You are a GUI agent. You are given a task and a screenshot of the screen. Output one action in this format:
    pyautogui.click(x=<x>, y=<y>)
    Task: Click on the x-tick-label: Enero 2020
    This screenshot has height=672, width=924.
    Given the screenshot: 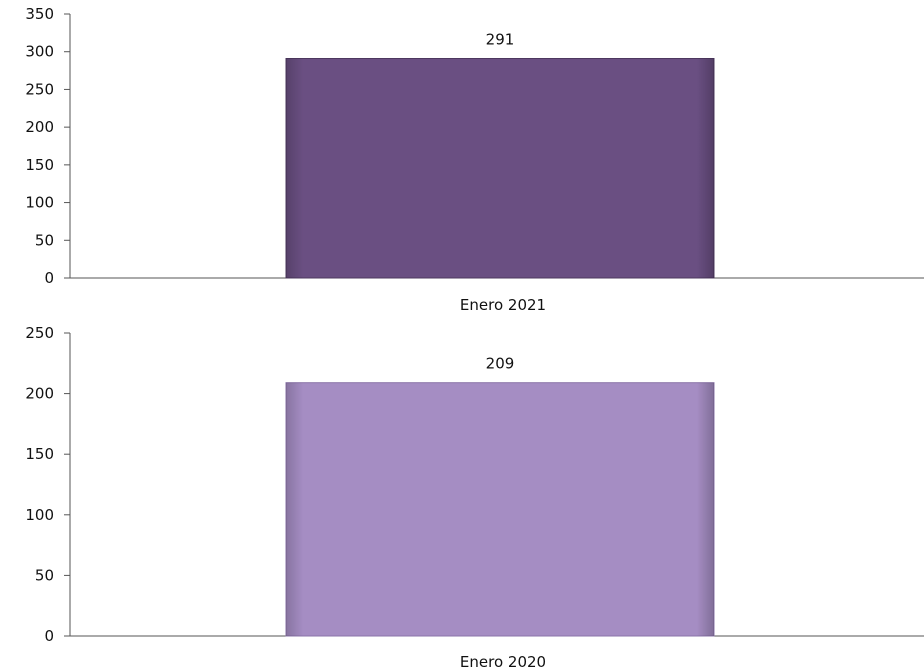 What is the action you would take?
    pyautogui.click(x=503, y=662)
    